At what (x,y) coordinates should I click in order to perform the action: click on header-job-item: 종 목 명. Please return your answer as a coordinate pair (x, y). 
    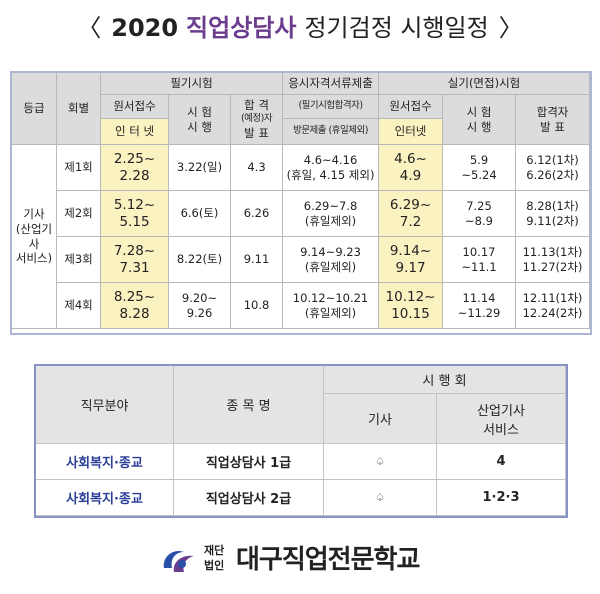
    Looking at the image, I should click on (248, 404).